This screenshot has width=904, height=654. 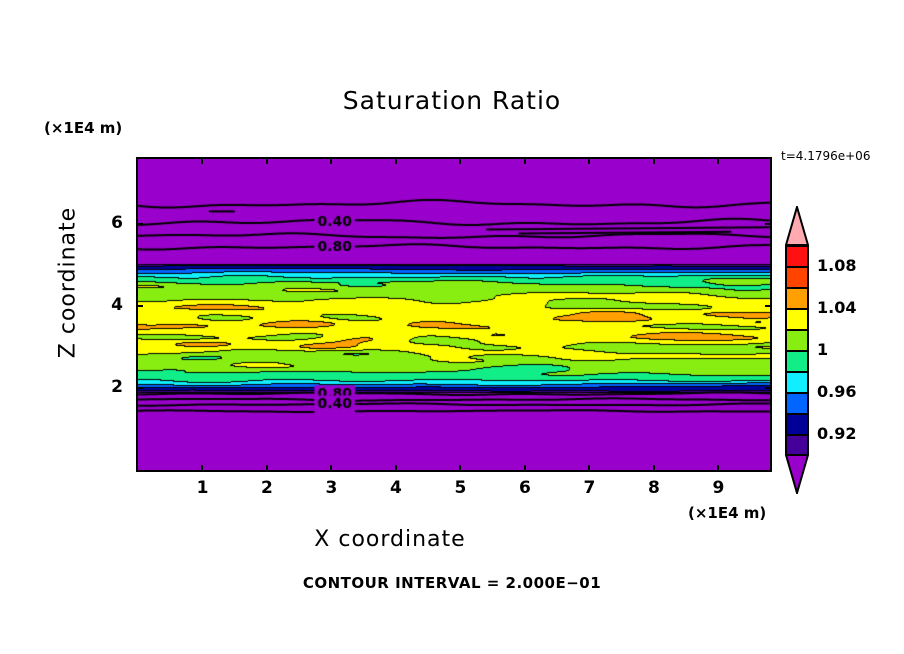 I want to click on colorbar-top-cap, so click(x=797, y=224).